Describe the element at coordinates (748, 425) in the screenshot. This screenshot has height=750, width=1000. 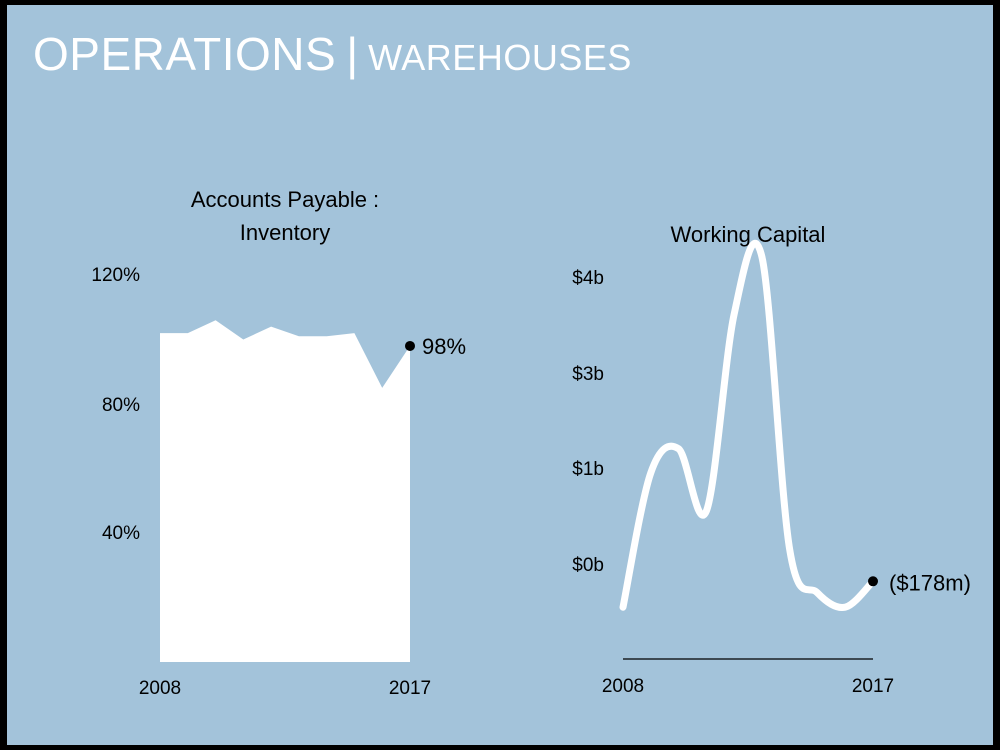
I see `chart2-series-line` at that location.